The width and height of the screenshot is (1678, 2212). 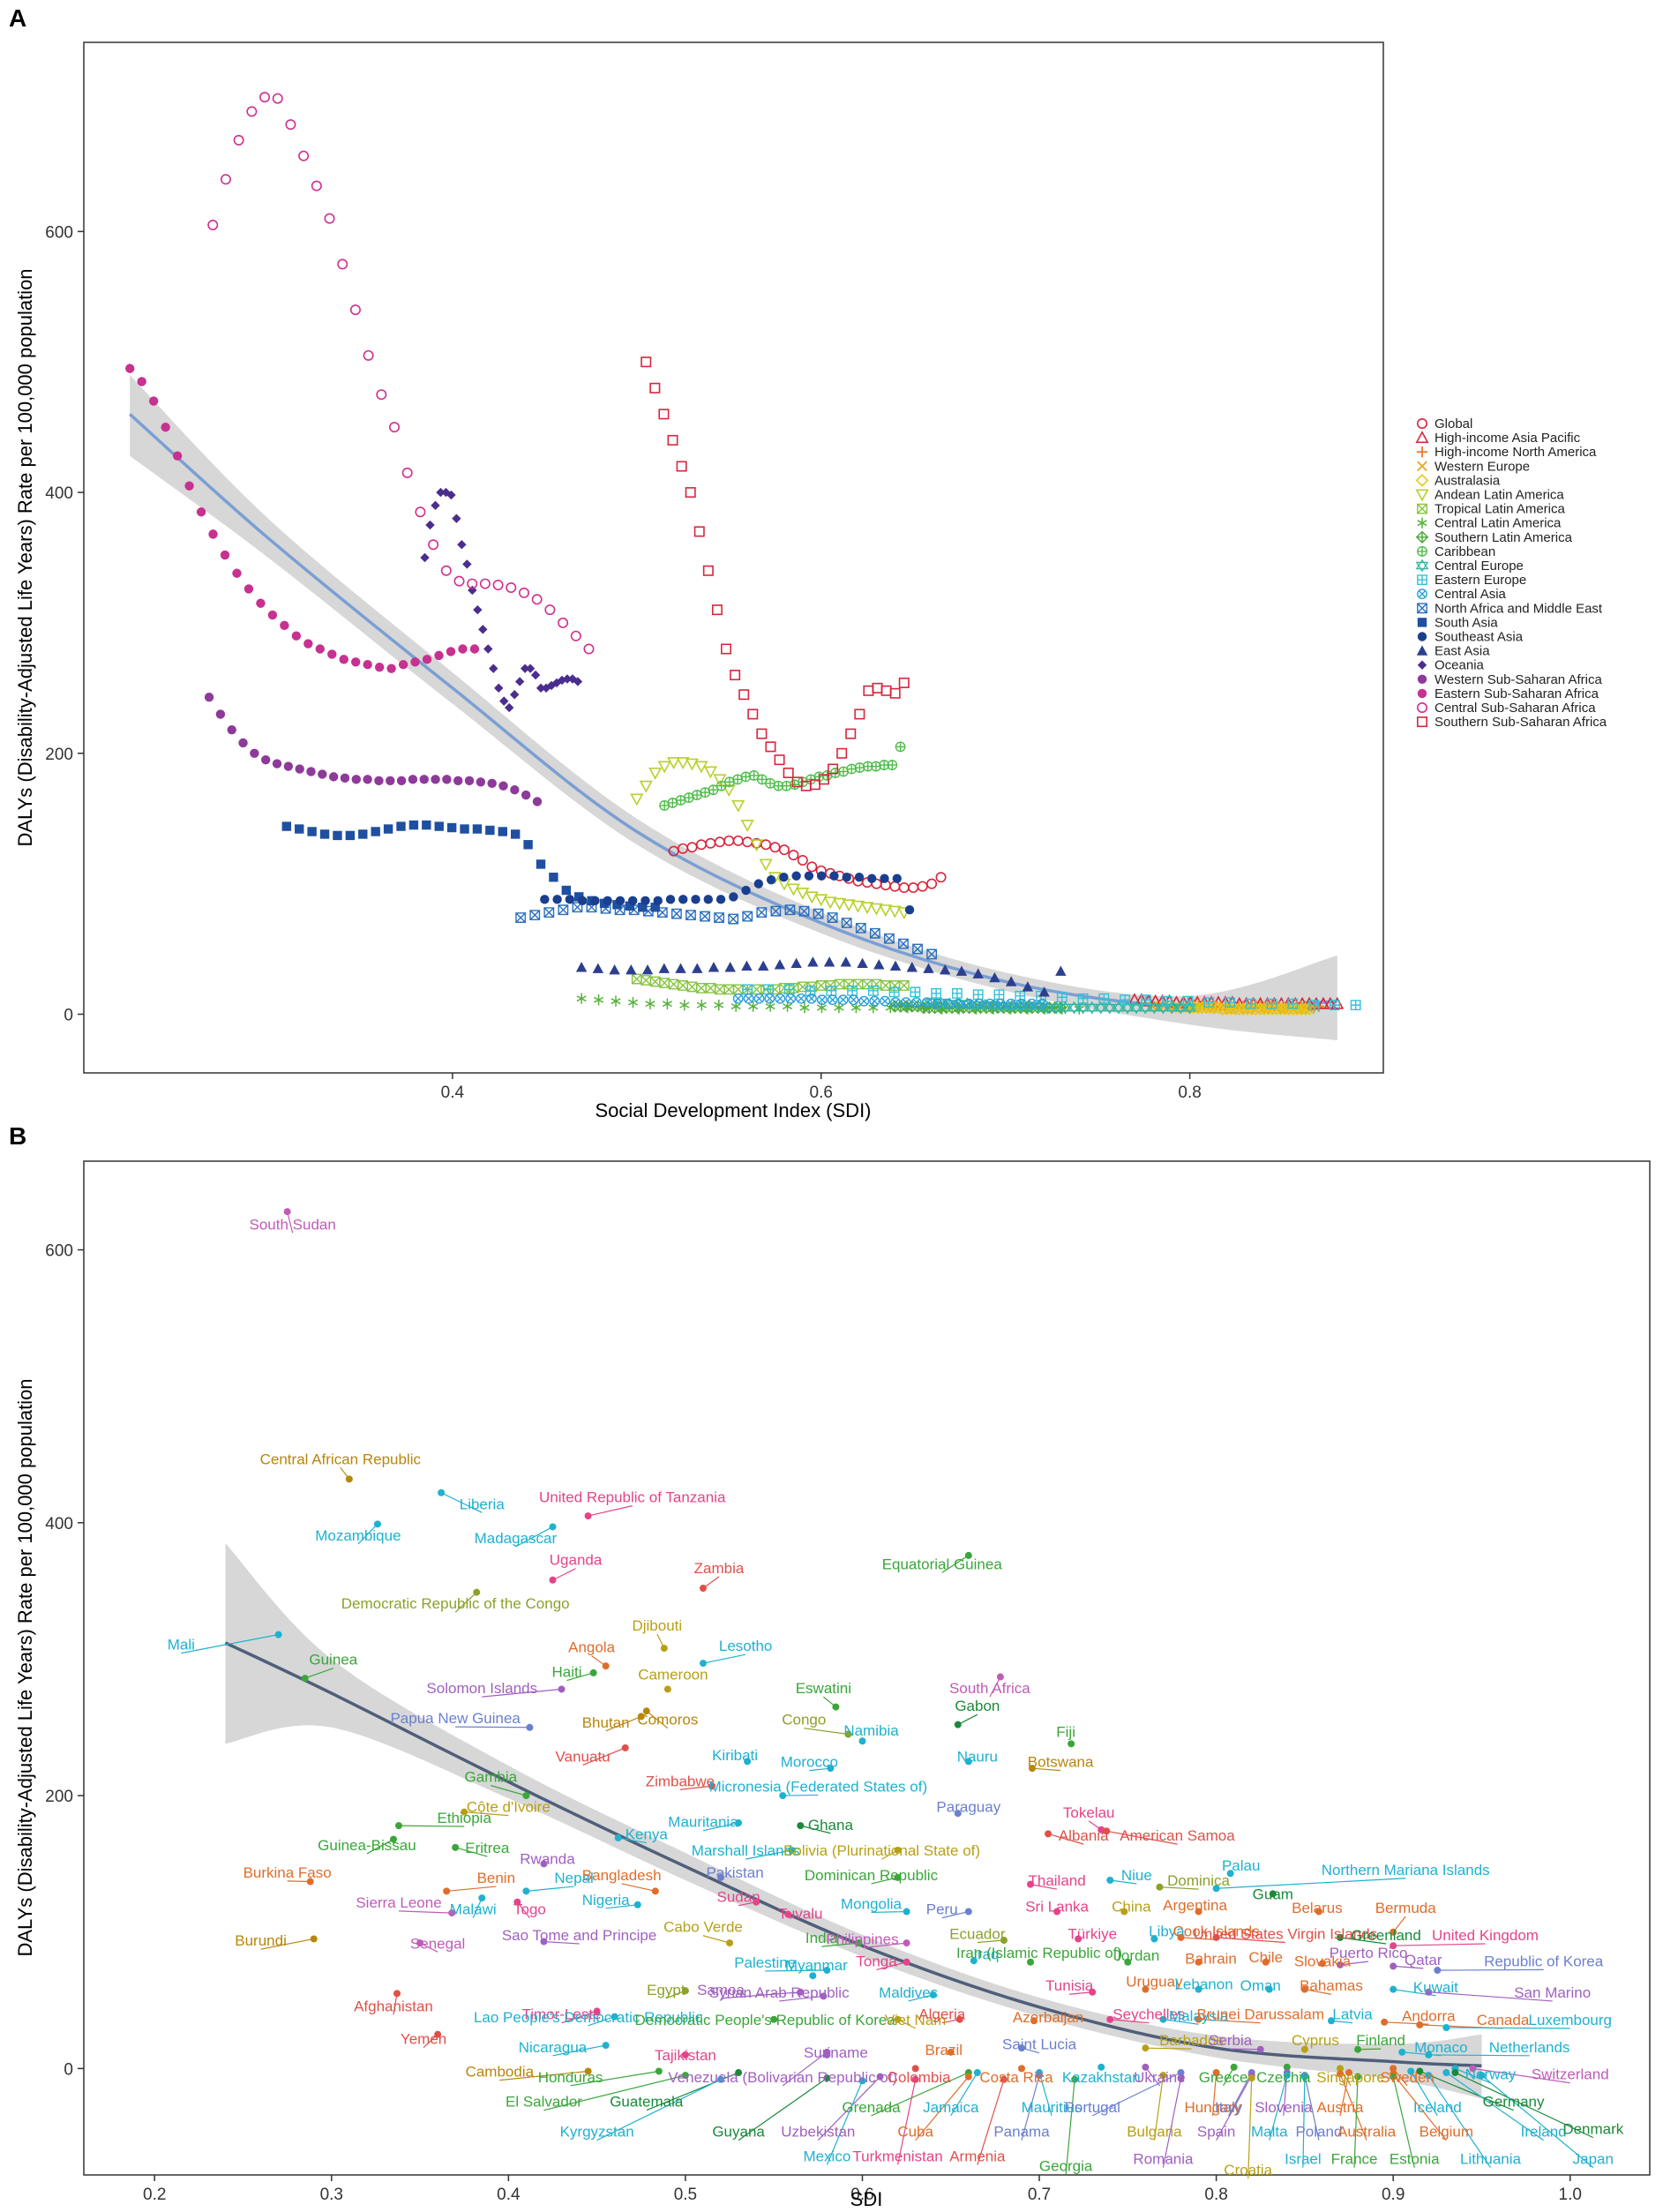 I want to click on point-puerto-rico, so click(x=1341, y=1965).